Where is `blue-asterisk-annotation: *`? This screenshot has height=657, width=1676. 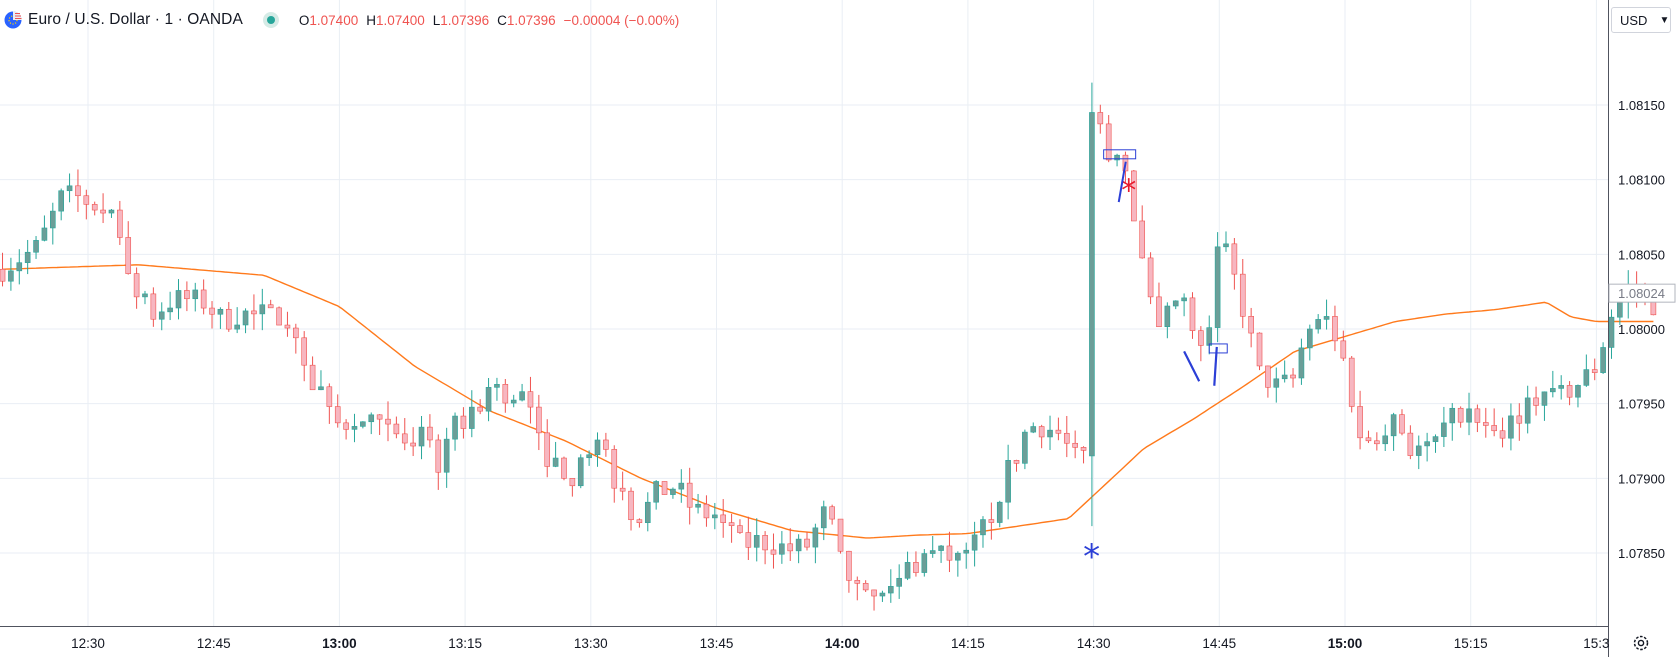
blue-asterisk-annotation: * is located at coordinates (1091, 557).